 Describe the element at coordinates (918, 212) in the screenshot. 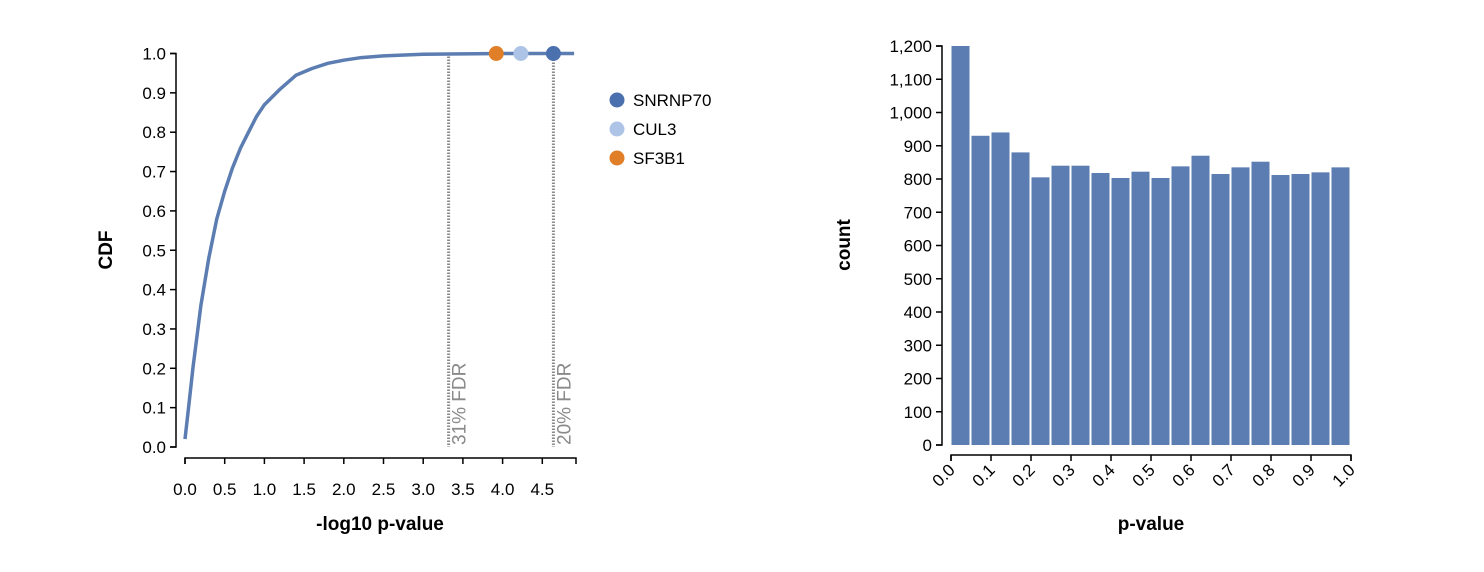

I see `hist-y-tick-label: 700` at that location.